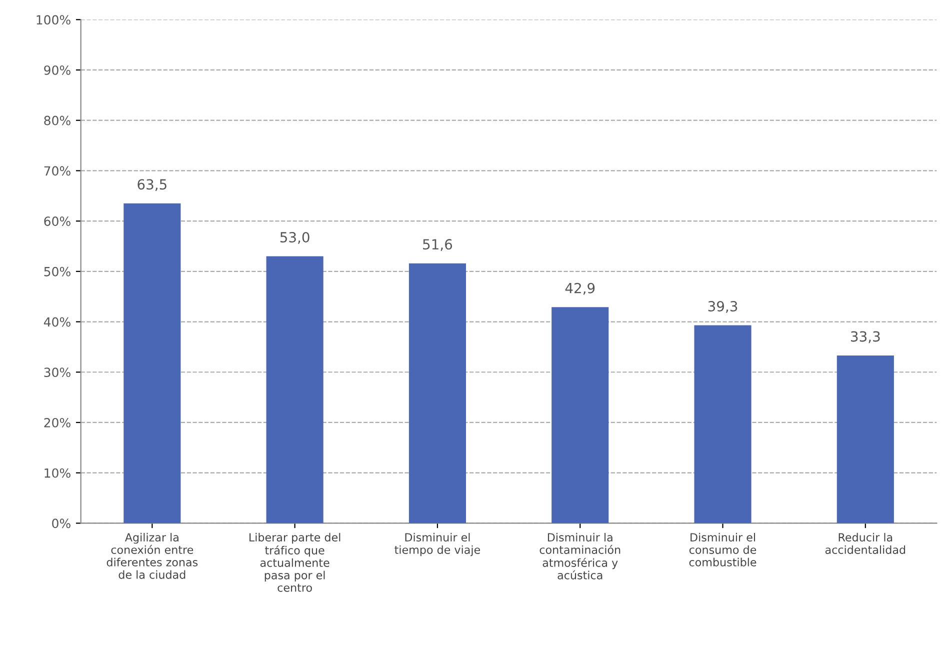 The image size is (951, 654). What do you see at coordinates (57, 473) in the screenshot?
I see `y-tick-label: 10%` at bounding box center [57, 473].